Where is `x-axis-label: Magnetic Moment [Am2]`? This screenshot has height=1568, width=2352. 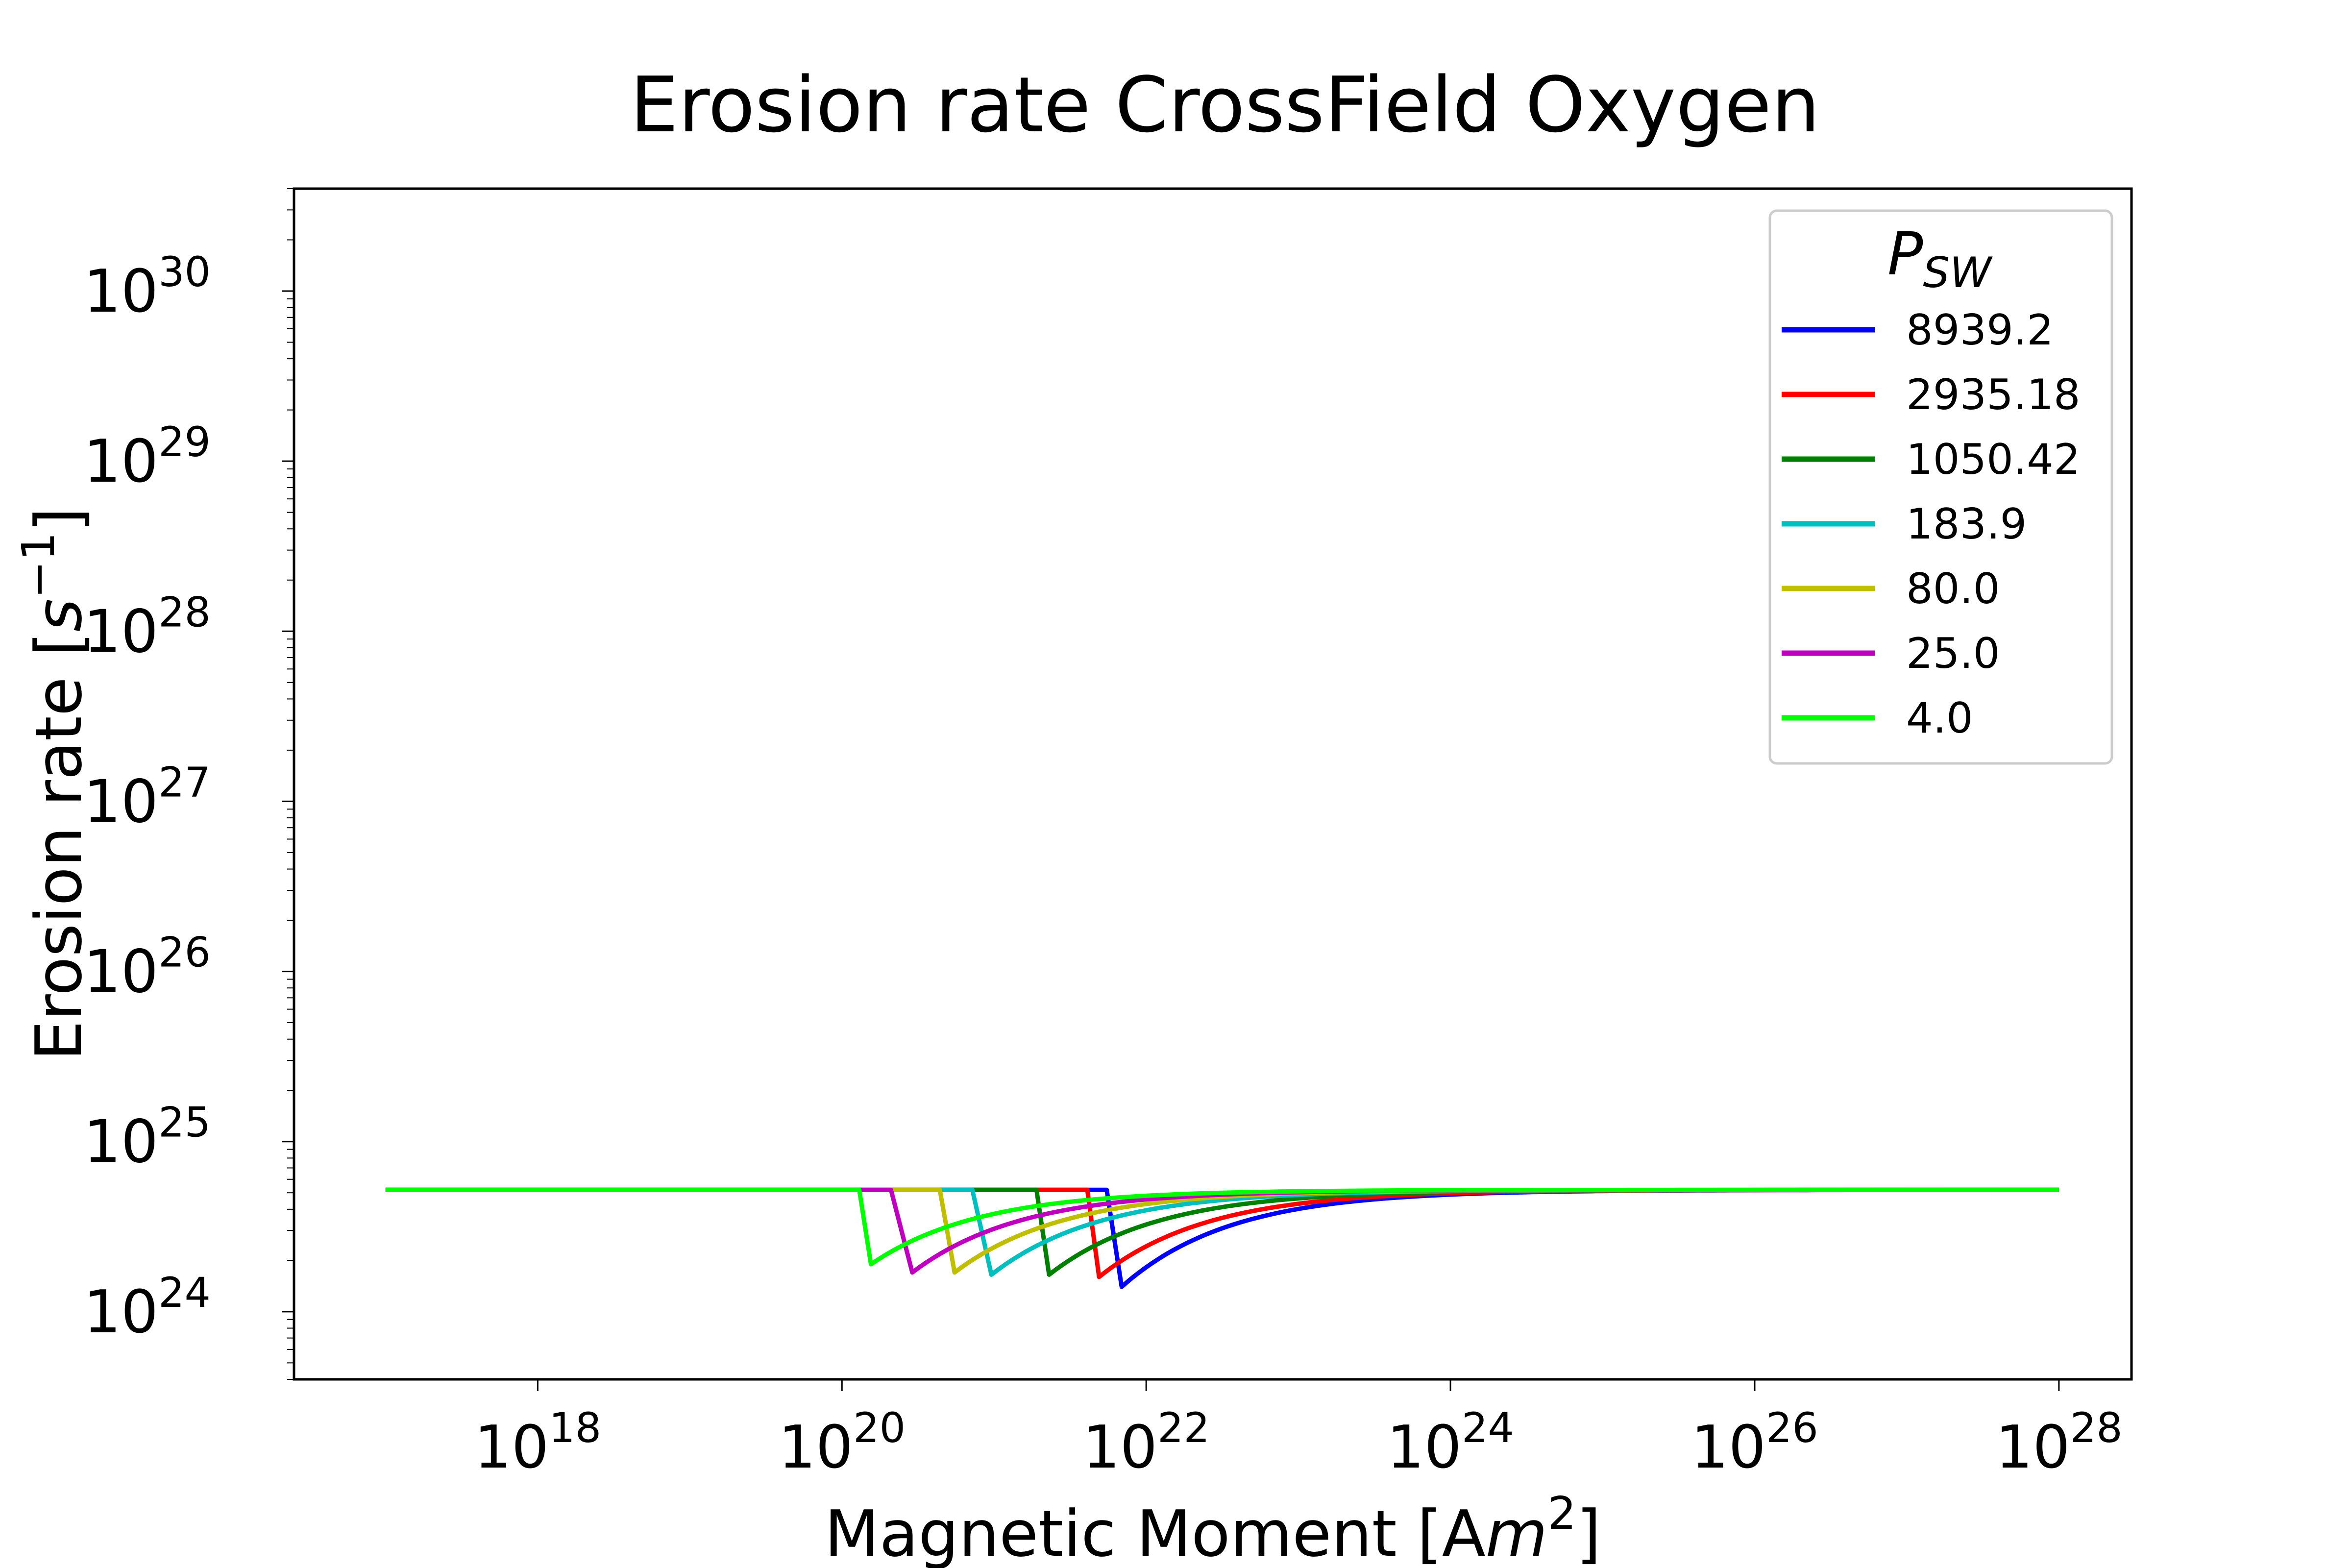 x-axis-label: Magnetic Moment [Am2] is located at coordinates (1212, 1527).